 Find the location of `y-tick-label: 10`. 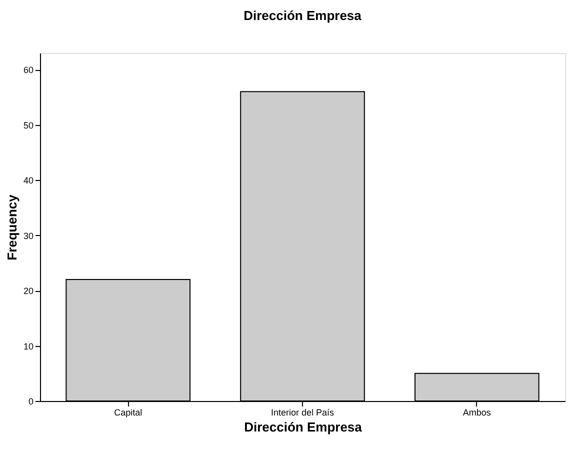

y-tick-label: 10 is located at coordinates (28, 346).